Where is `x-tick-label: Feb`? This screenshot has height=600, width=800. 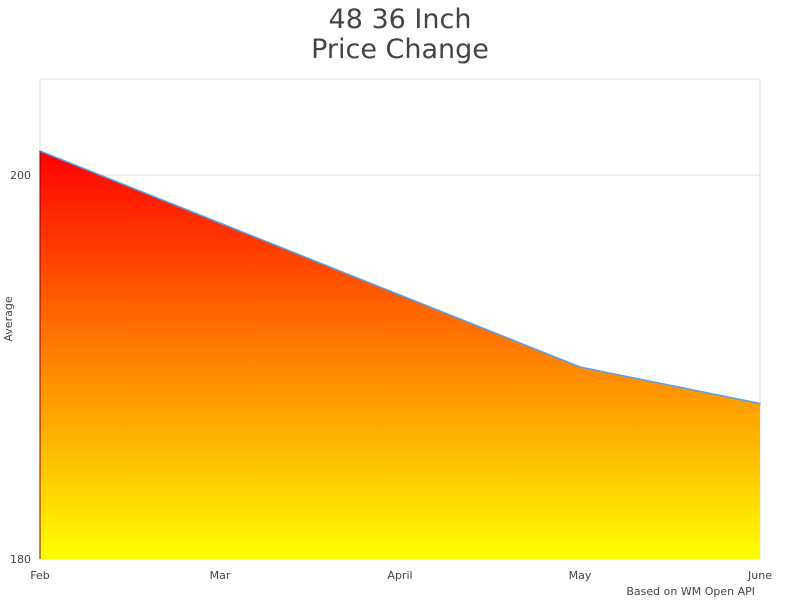 x-tick-label: Feb is located at coordinates (39, 575).